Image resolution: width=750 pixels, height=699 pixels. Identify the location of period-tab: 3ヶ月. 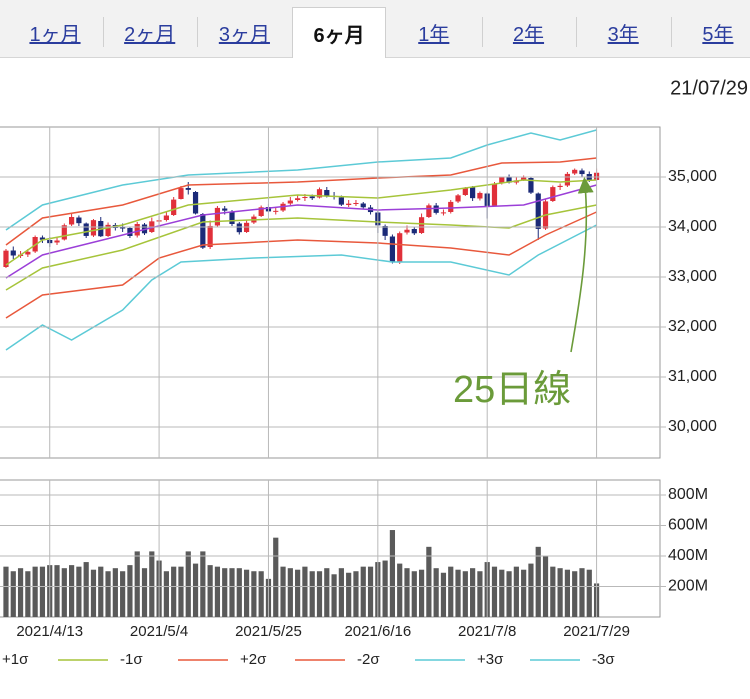
(244, 35).